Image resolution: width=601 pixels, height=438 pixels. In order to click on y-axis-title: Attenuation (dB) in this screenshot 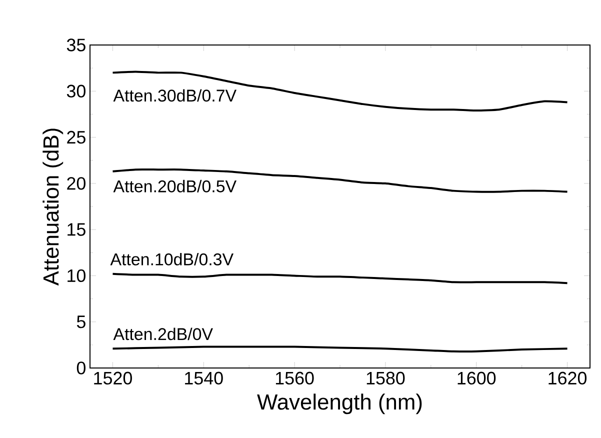, I will do `click(53, 207)`.